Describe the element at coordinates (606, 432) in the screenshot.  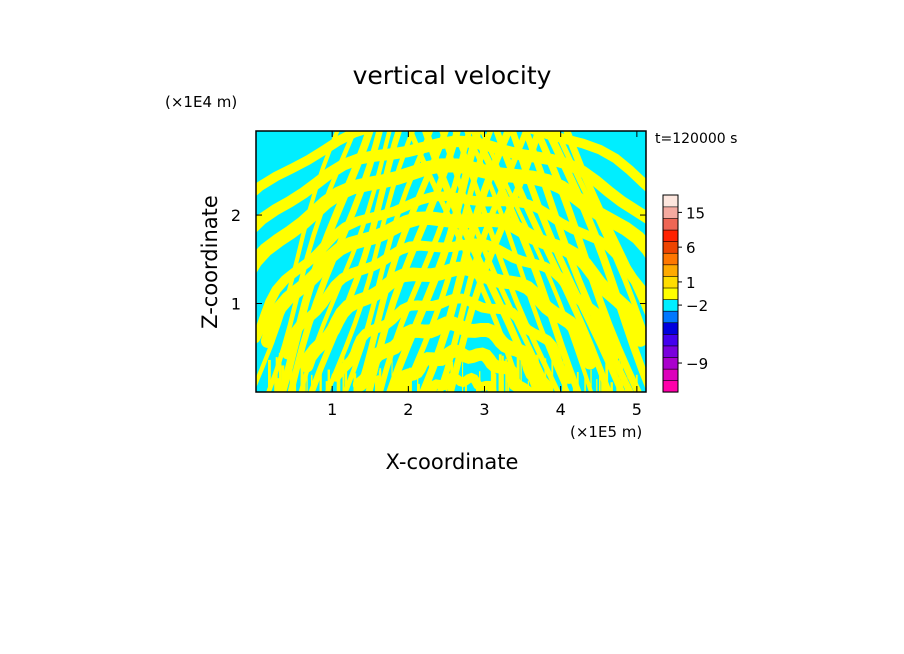
I see `x-scale-label: (×1E5 m)` at that location.